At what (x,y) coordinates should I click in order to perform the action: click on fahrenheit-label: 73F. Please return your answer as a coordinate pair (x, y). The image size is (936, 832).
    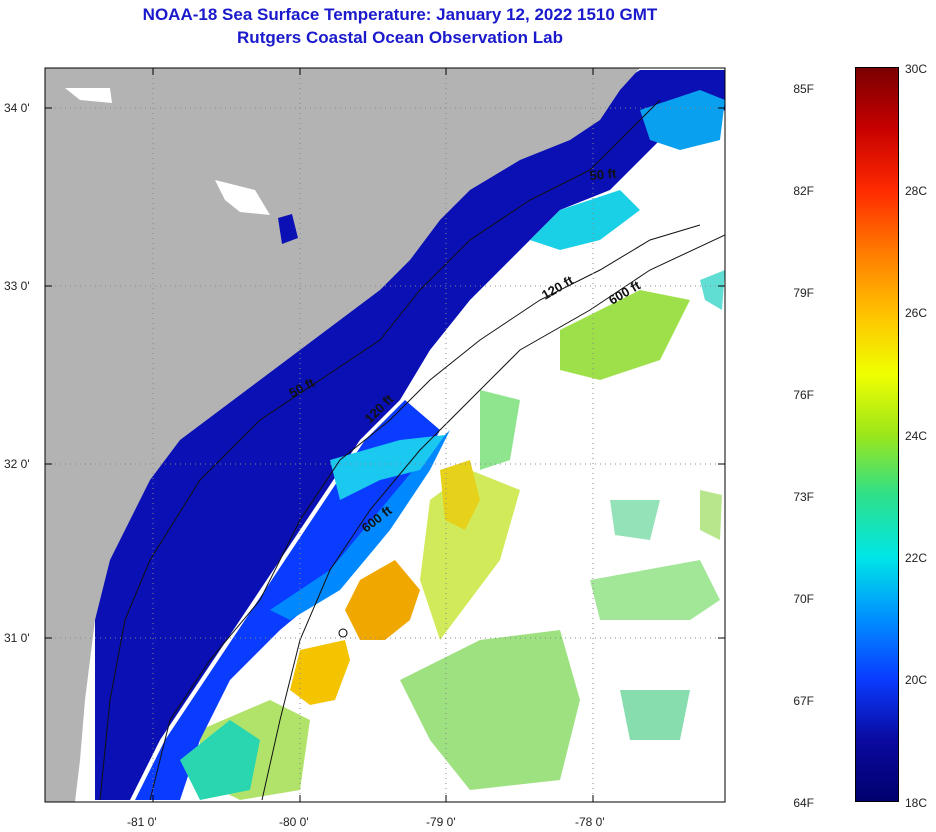
    Looking at the image, I should click on (803, 497).